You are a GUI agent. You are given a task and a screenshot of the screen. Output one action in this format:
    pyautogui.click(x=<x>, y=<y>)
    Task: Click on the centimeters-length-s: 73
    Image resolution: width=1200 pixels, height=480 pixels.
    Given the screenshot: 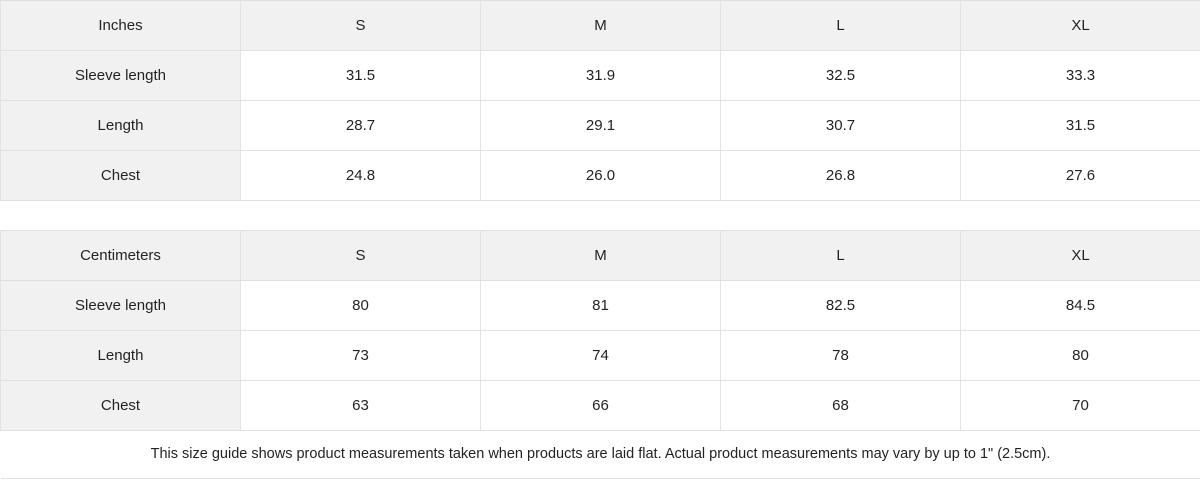 What is the action you would take?
    pyautogui.click(x=360, y=355)
    